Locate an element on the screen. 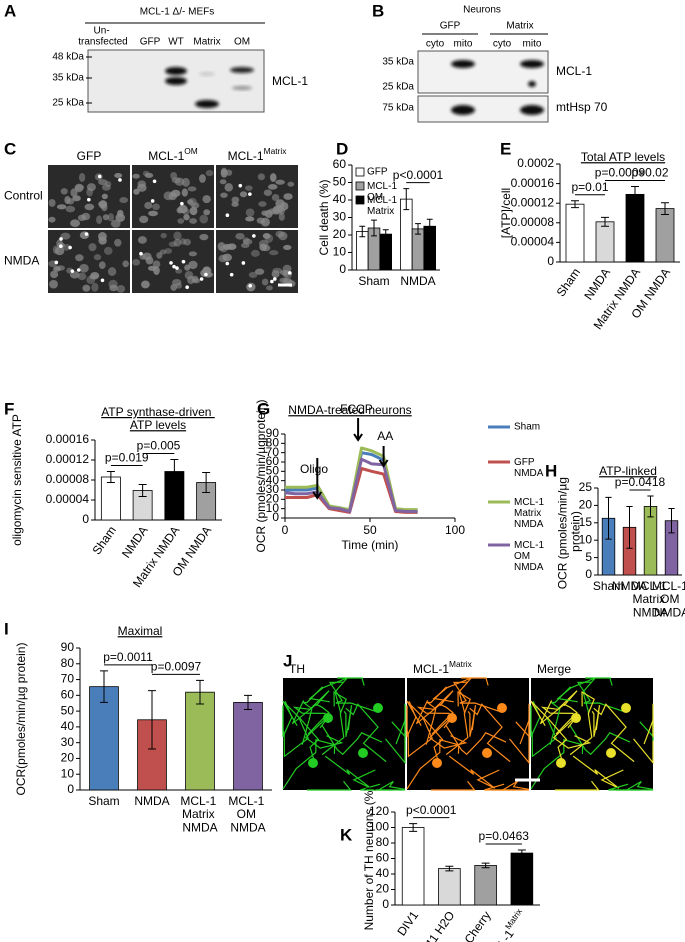 The width and height of the screenshot is (685, 942). x-tick-label: mCherry is located at coordinates (475, 925).